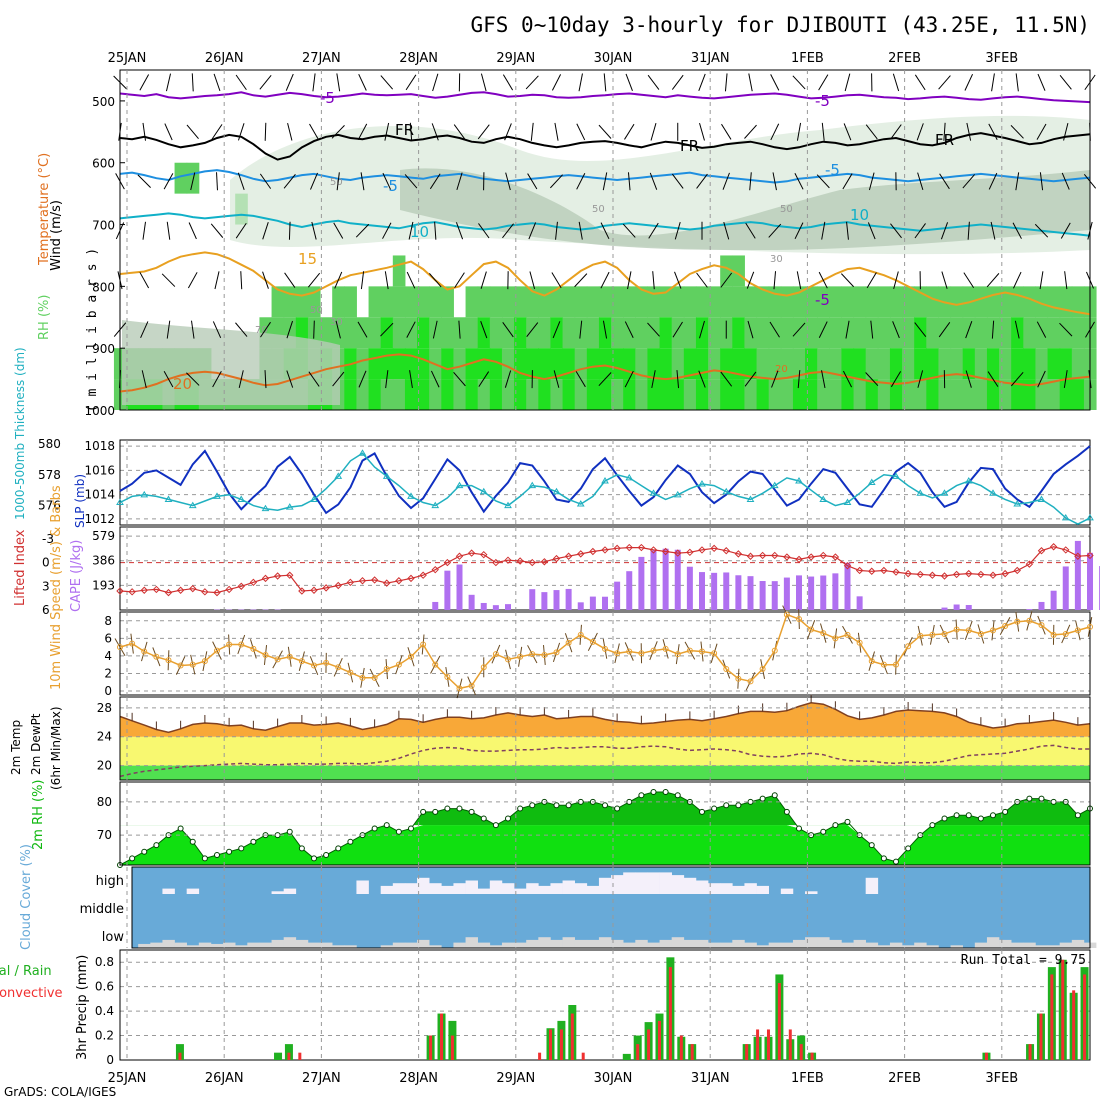 The height and width of the screenshot is (1100, 1100). I want to click on temperature-line, so click(605, 718).